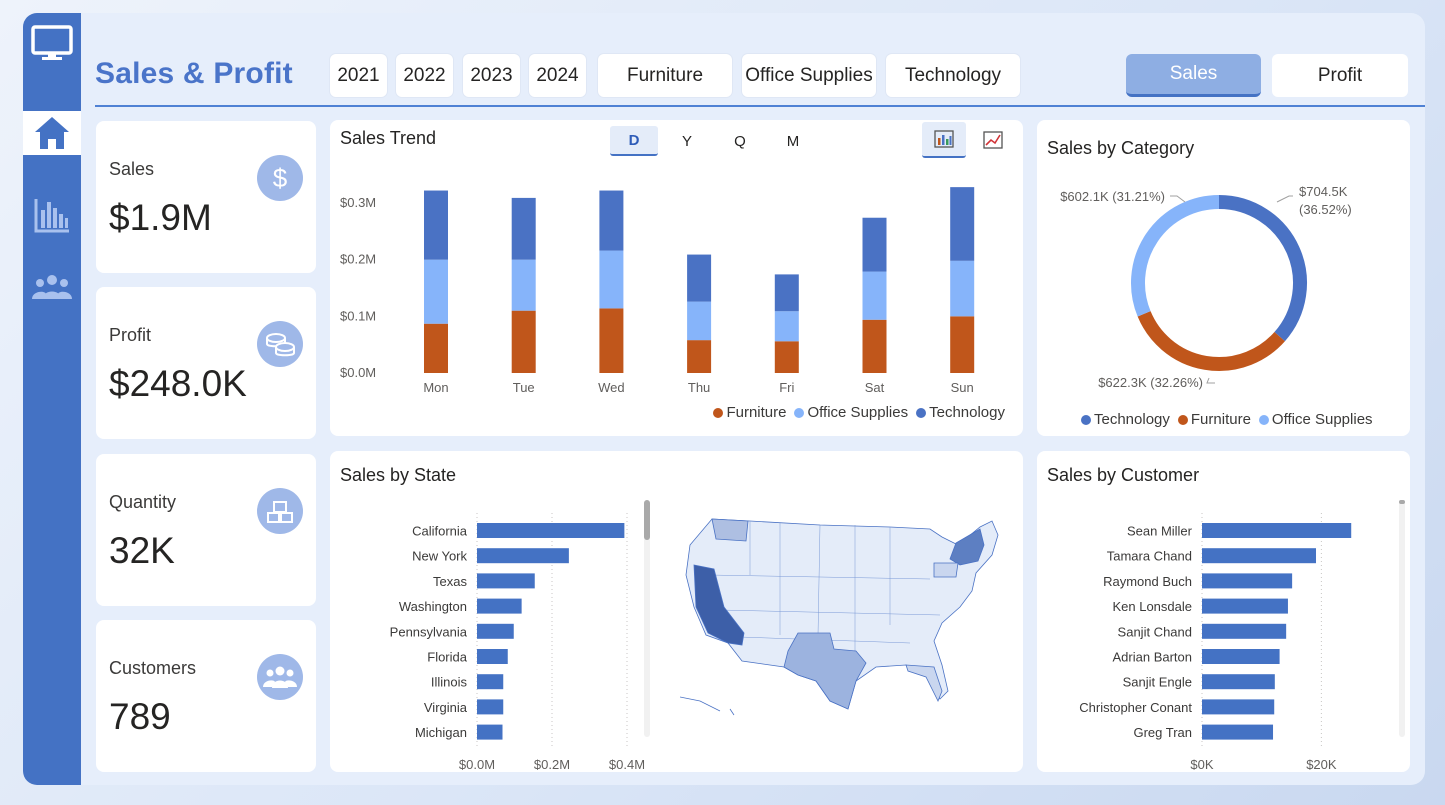  What do you see at coordinates (953, 75) in the screenshot?
I see `category-slicer-technology: Technology` at bounding box center [953, 75].